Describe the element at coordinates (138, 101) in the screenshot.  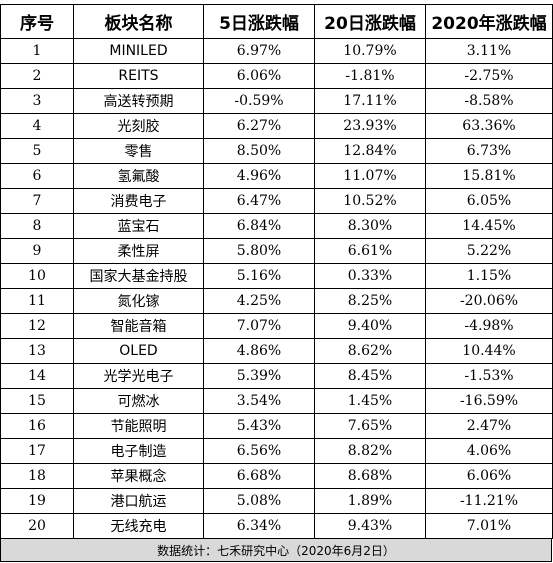
I see `sector-name-cell: 高送转预期` at that location.